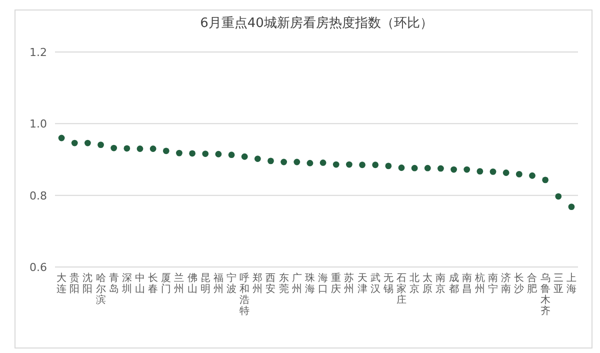 Image resolution: width=600 pixels, height=353 pixels. What do you see at coordinates (205, 284) in the screenshot?
I see `x-tick-label: 昆明` at bounding box center [205, 284].